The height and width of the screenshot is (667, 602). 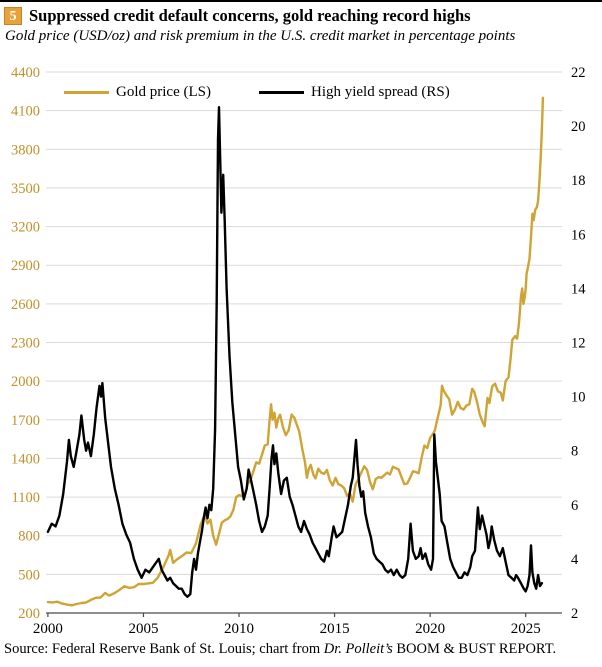 I want to click on y-right-tick-label: 8, so click(x=574, y=452).